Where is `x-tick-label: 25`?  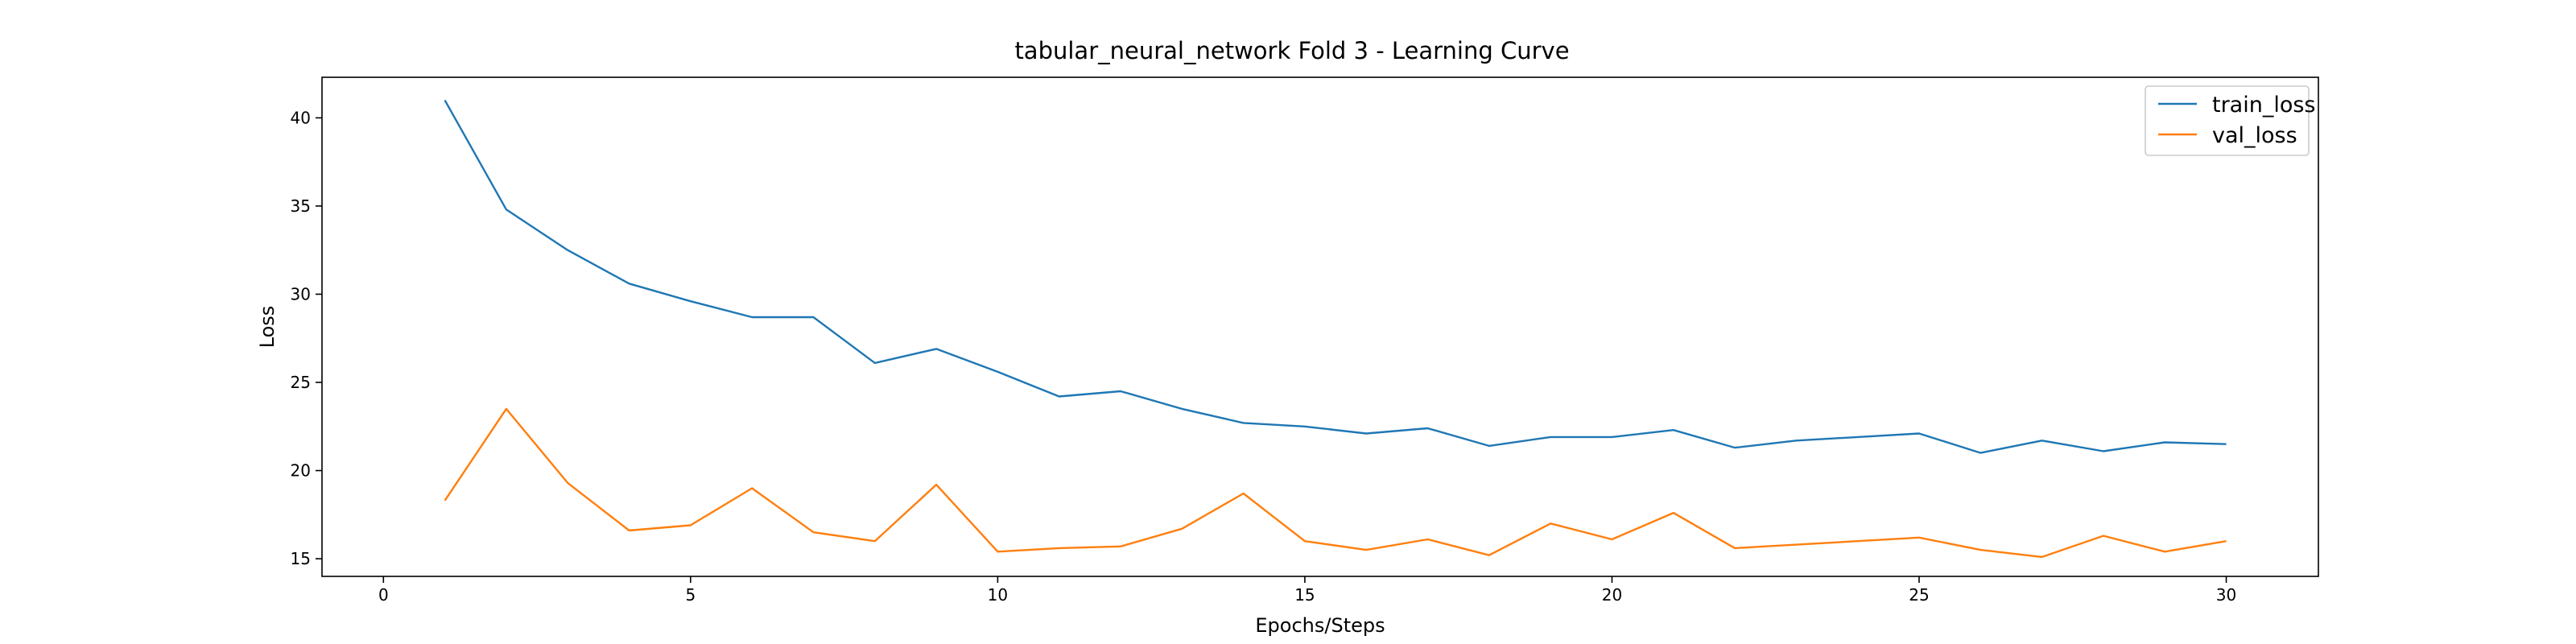 x-tick-label: 25 is located at coordinates (1919, 595).